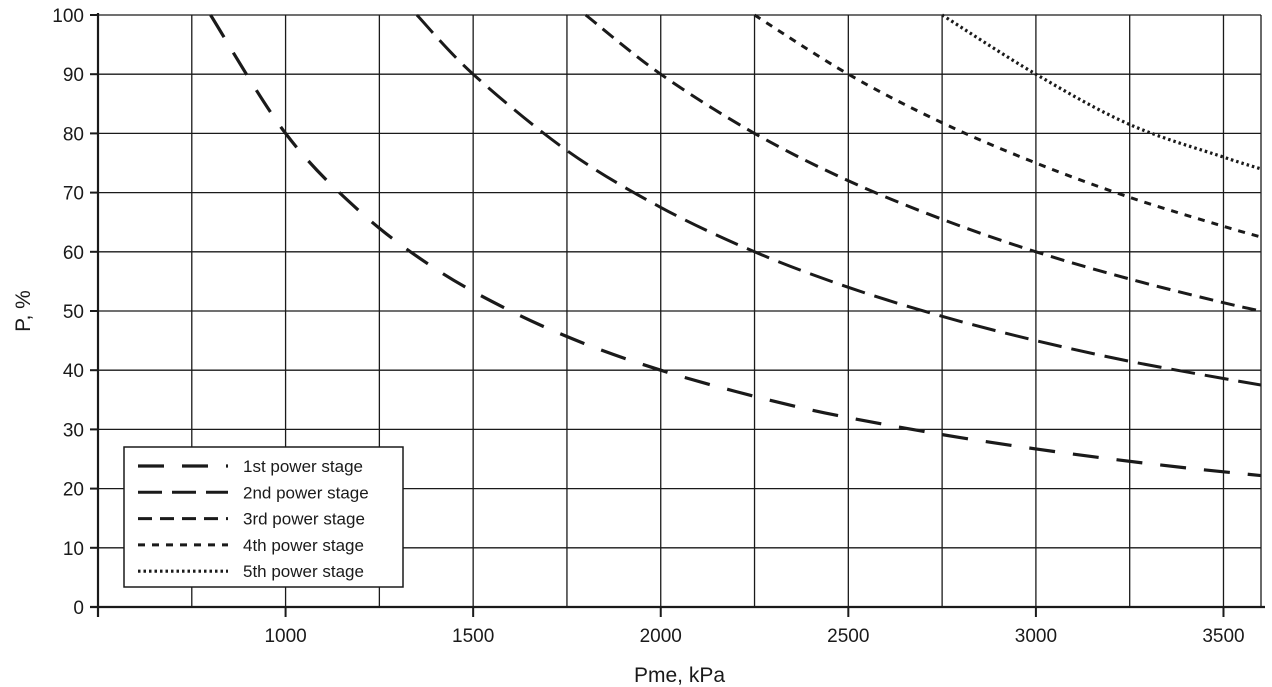 Image resolution: width=1272 pixels, height=687 pixels. Describe the element at coordinates (303, 545) in the screenshot. I see `legend-label-4: 4th power stage` at that location.